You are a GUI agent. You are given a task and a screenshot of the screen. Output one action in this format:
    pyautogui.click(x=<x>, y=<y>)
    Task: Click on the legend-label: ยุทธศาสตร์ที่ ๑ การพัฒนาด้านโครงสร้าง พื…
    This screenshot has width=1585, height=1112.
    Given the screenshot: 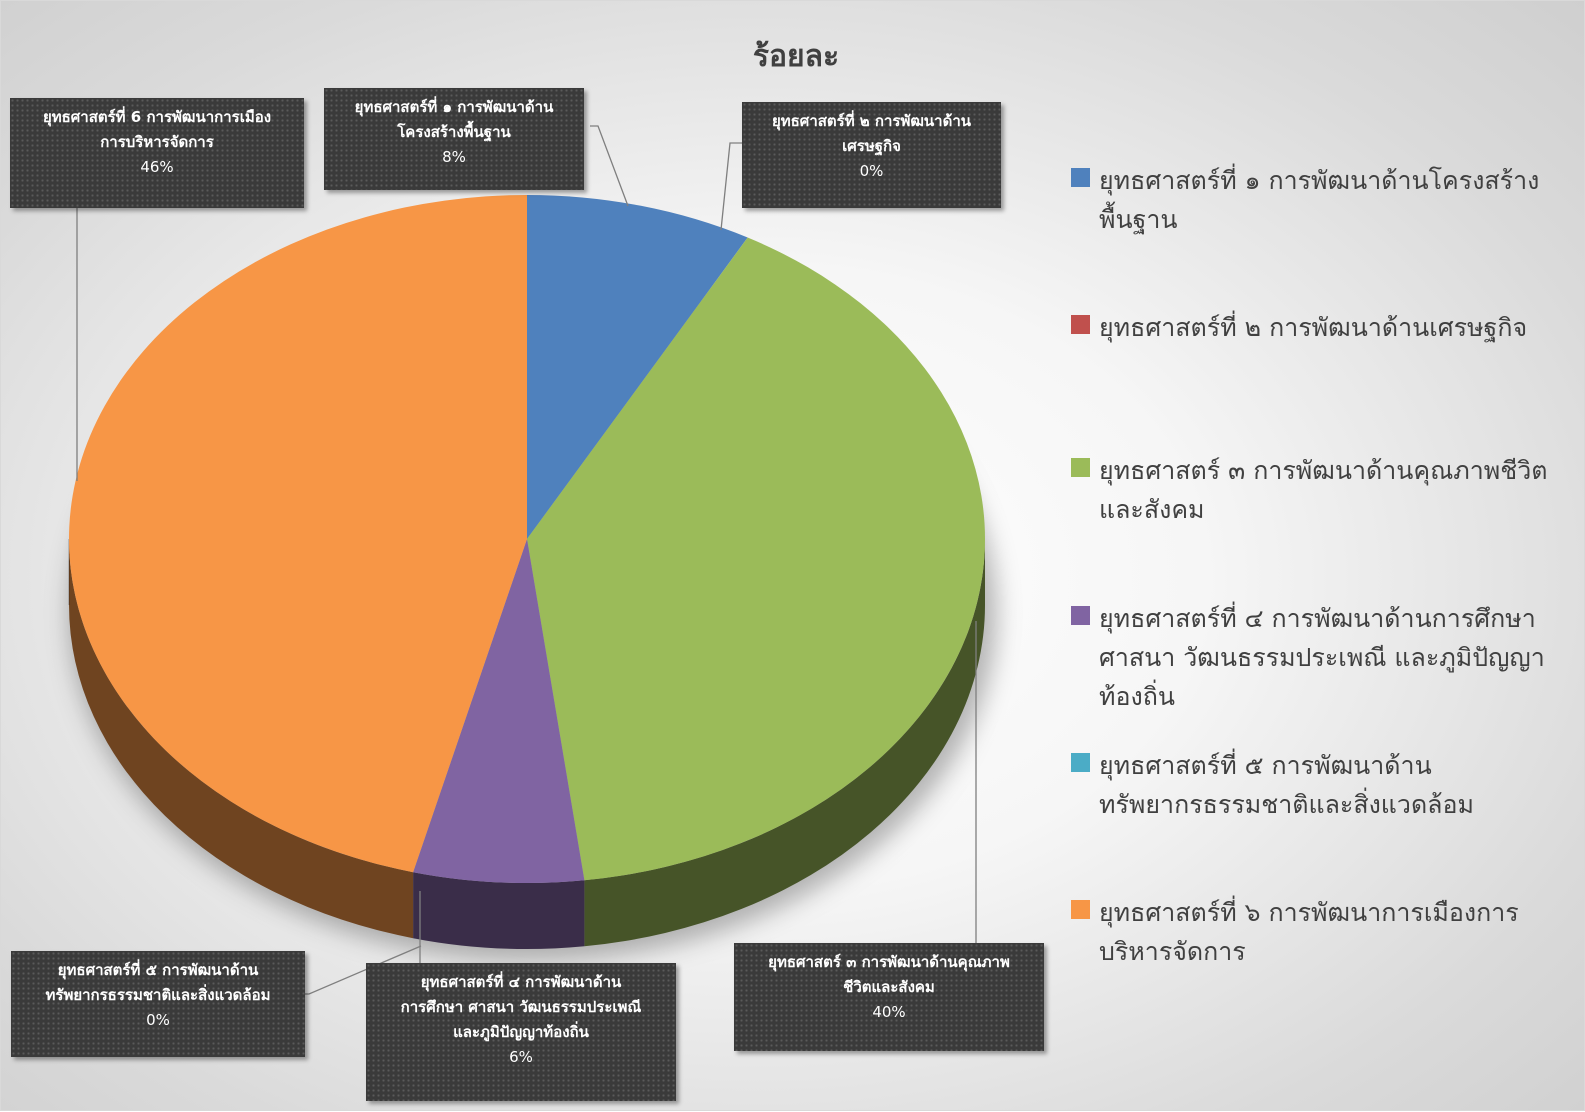 What is the action you would take?
    pyautogui.click(x=1319, y=200)
    